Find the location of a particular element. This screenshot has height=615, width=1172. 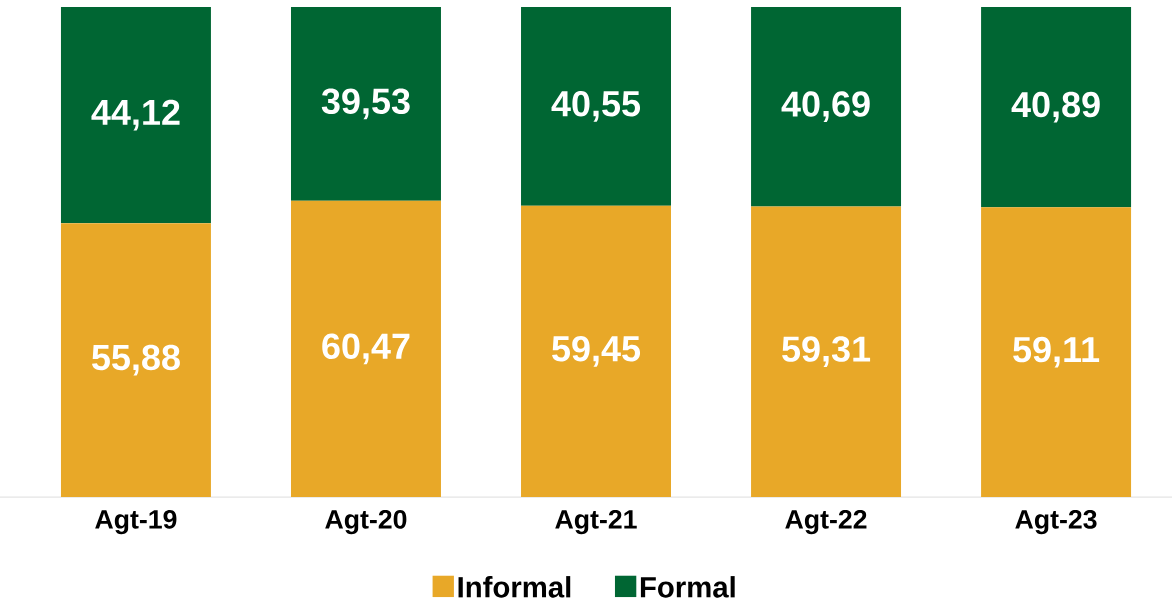

data-label: 59,31 is located at coordinates (826, 352).